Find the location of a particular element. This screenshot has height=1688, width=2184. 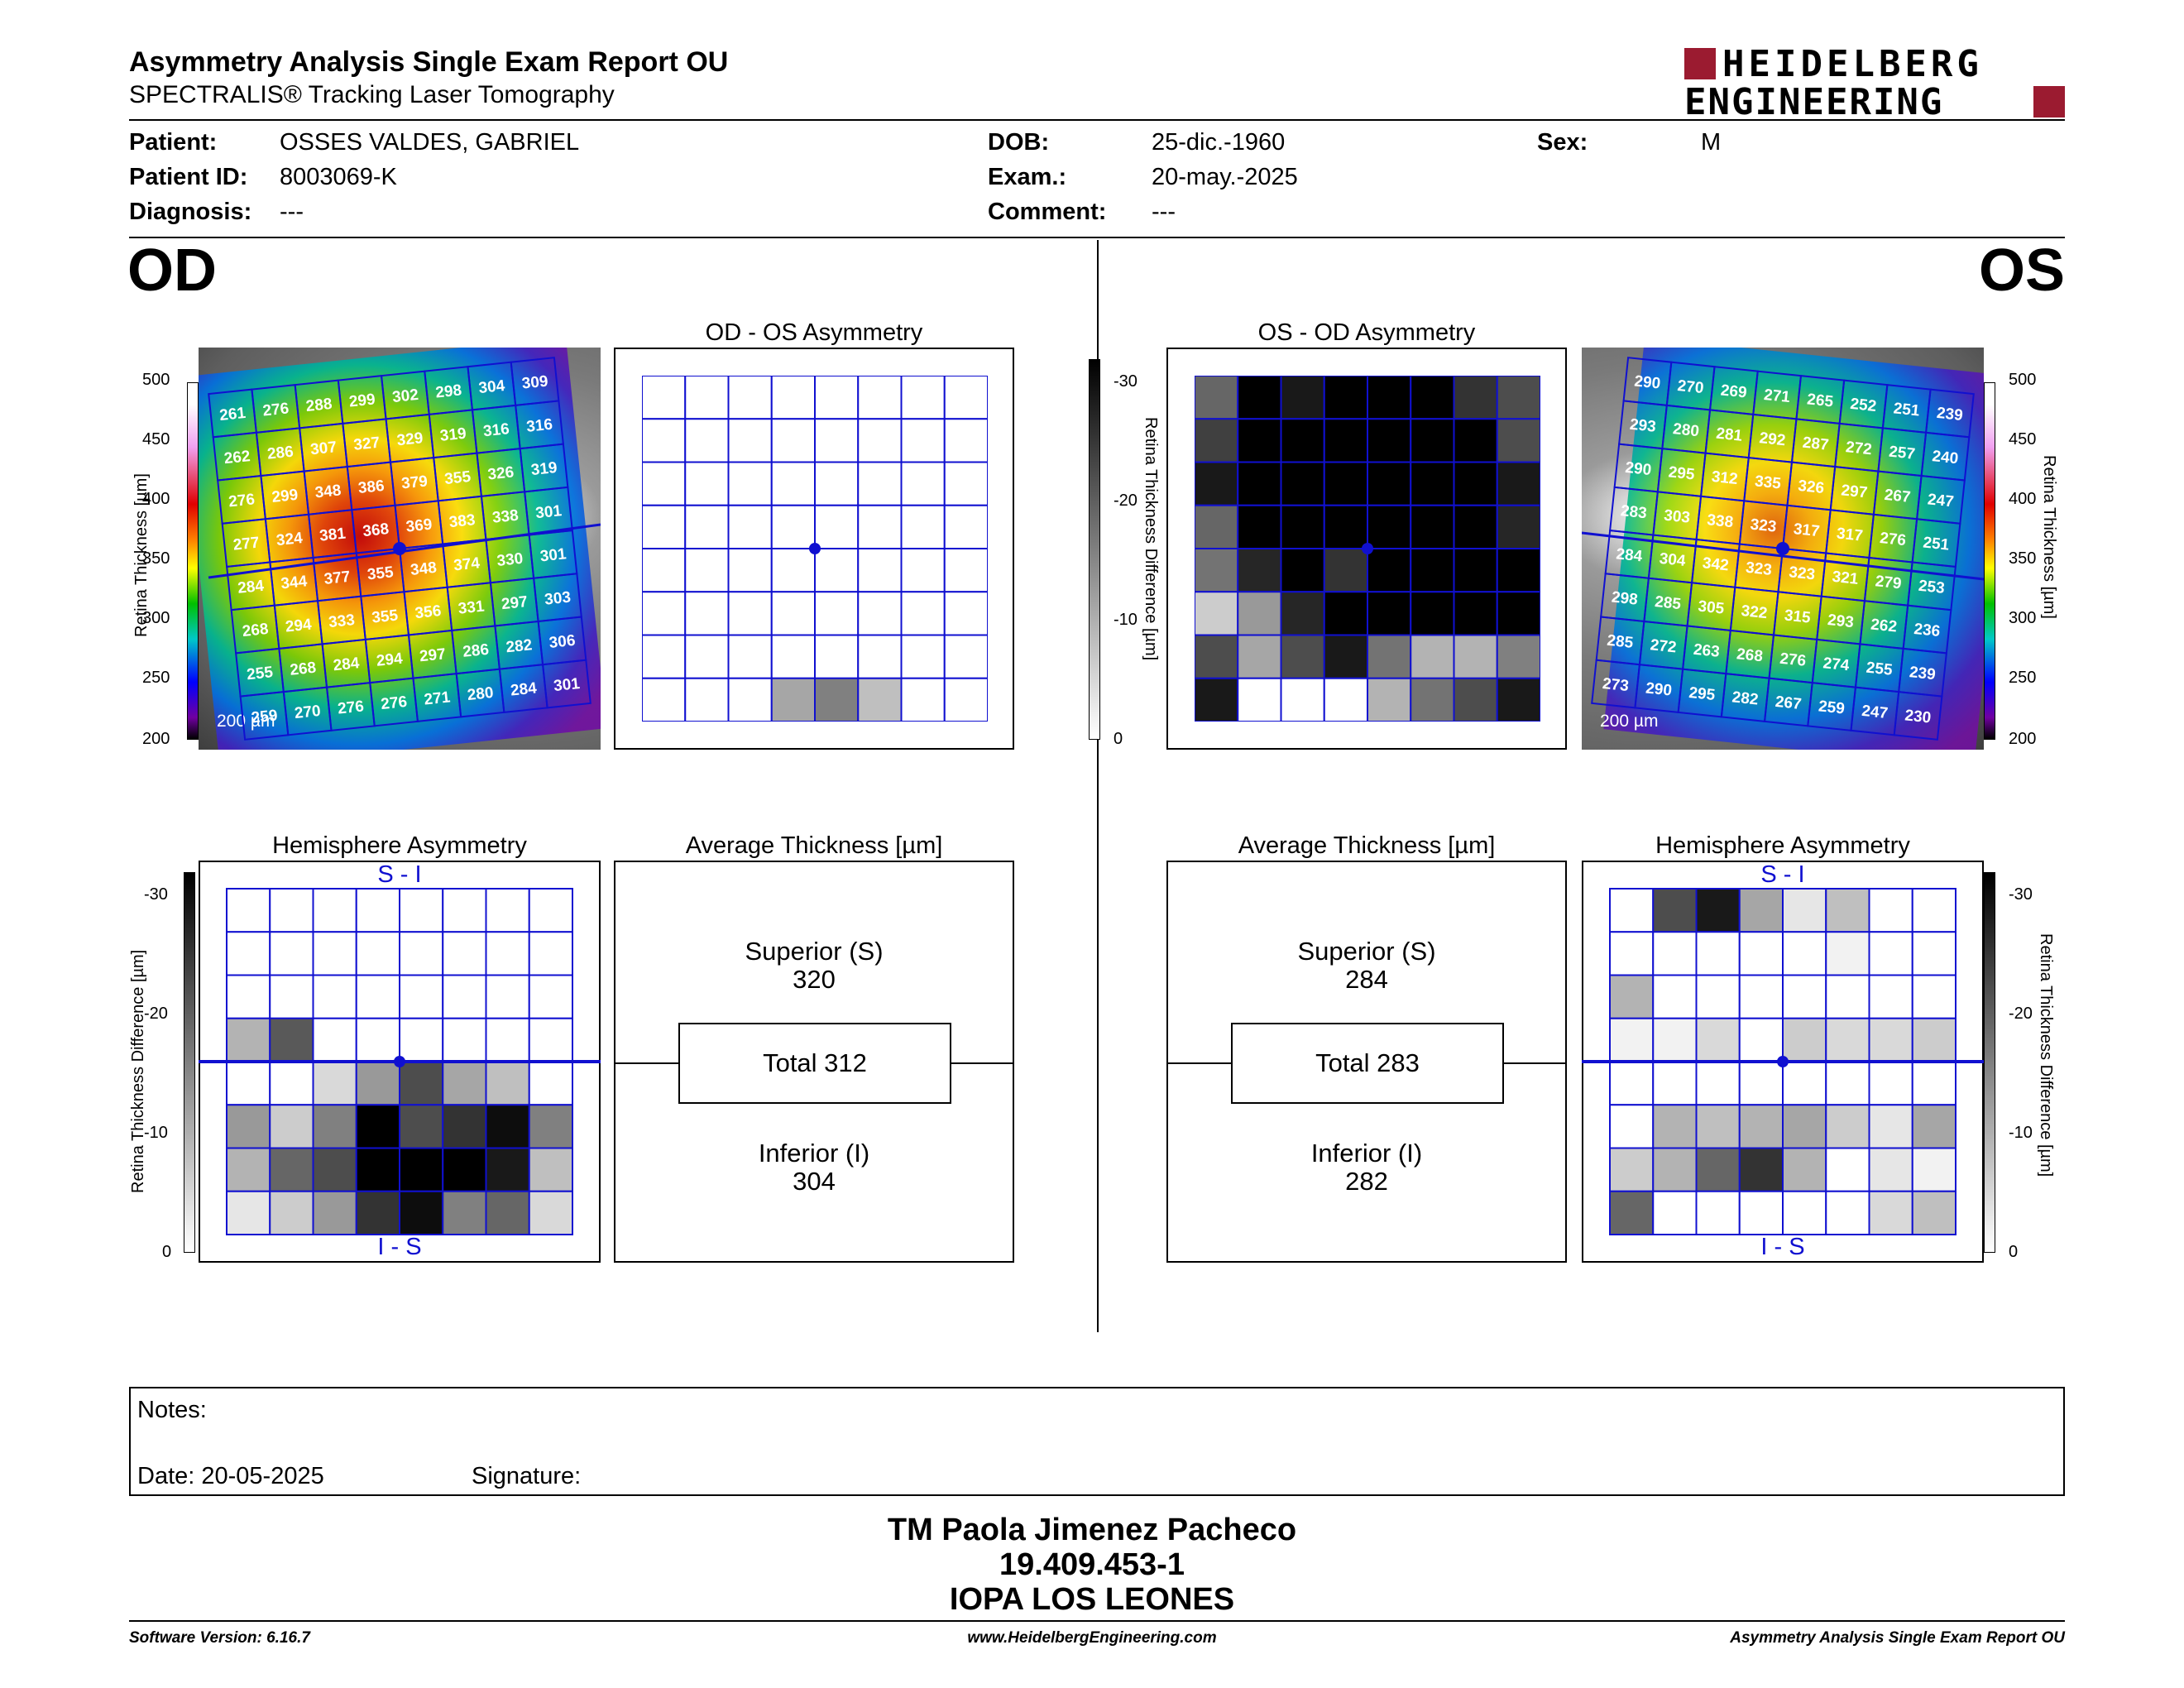

os-thickness-value: 255 is located at coordinates (1880, 669).